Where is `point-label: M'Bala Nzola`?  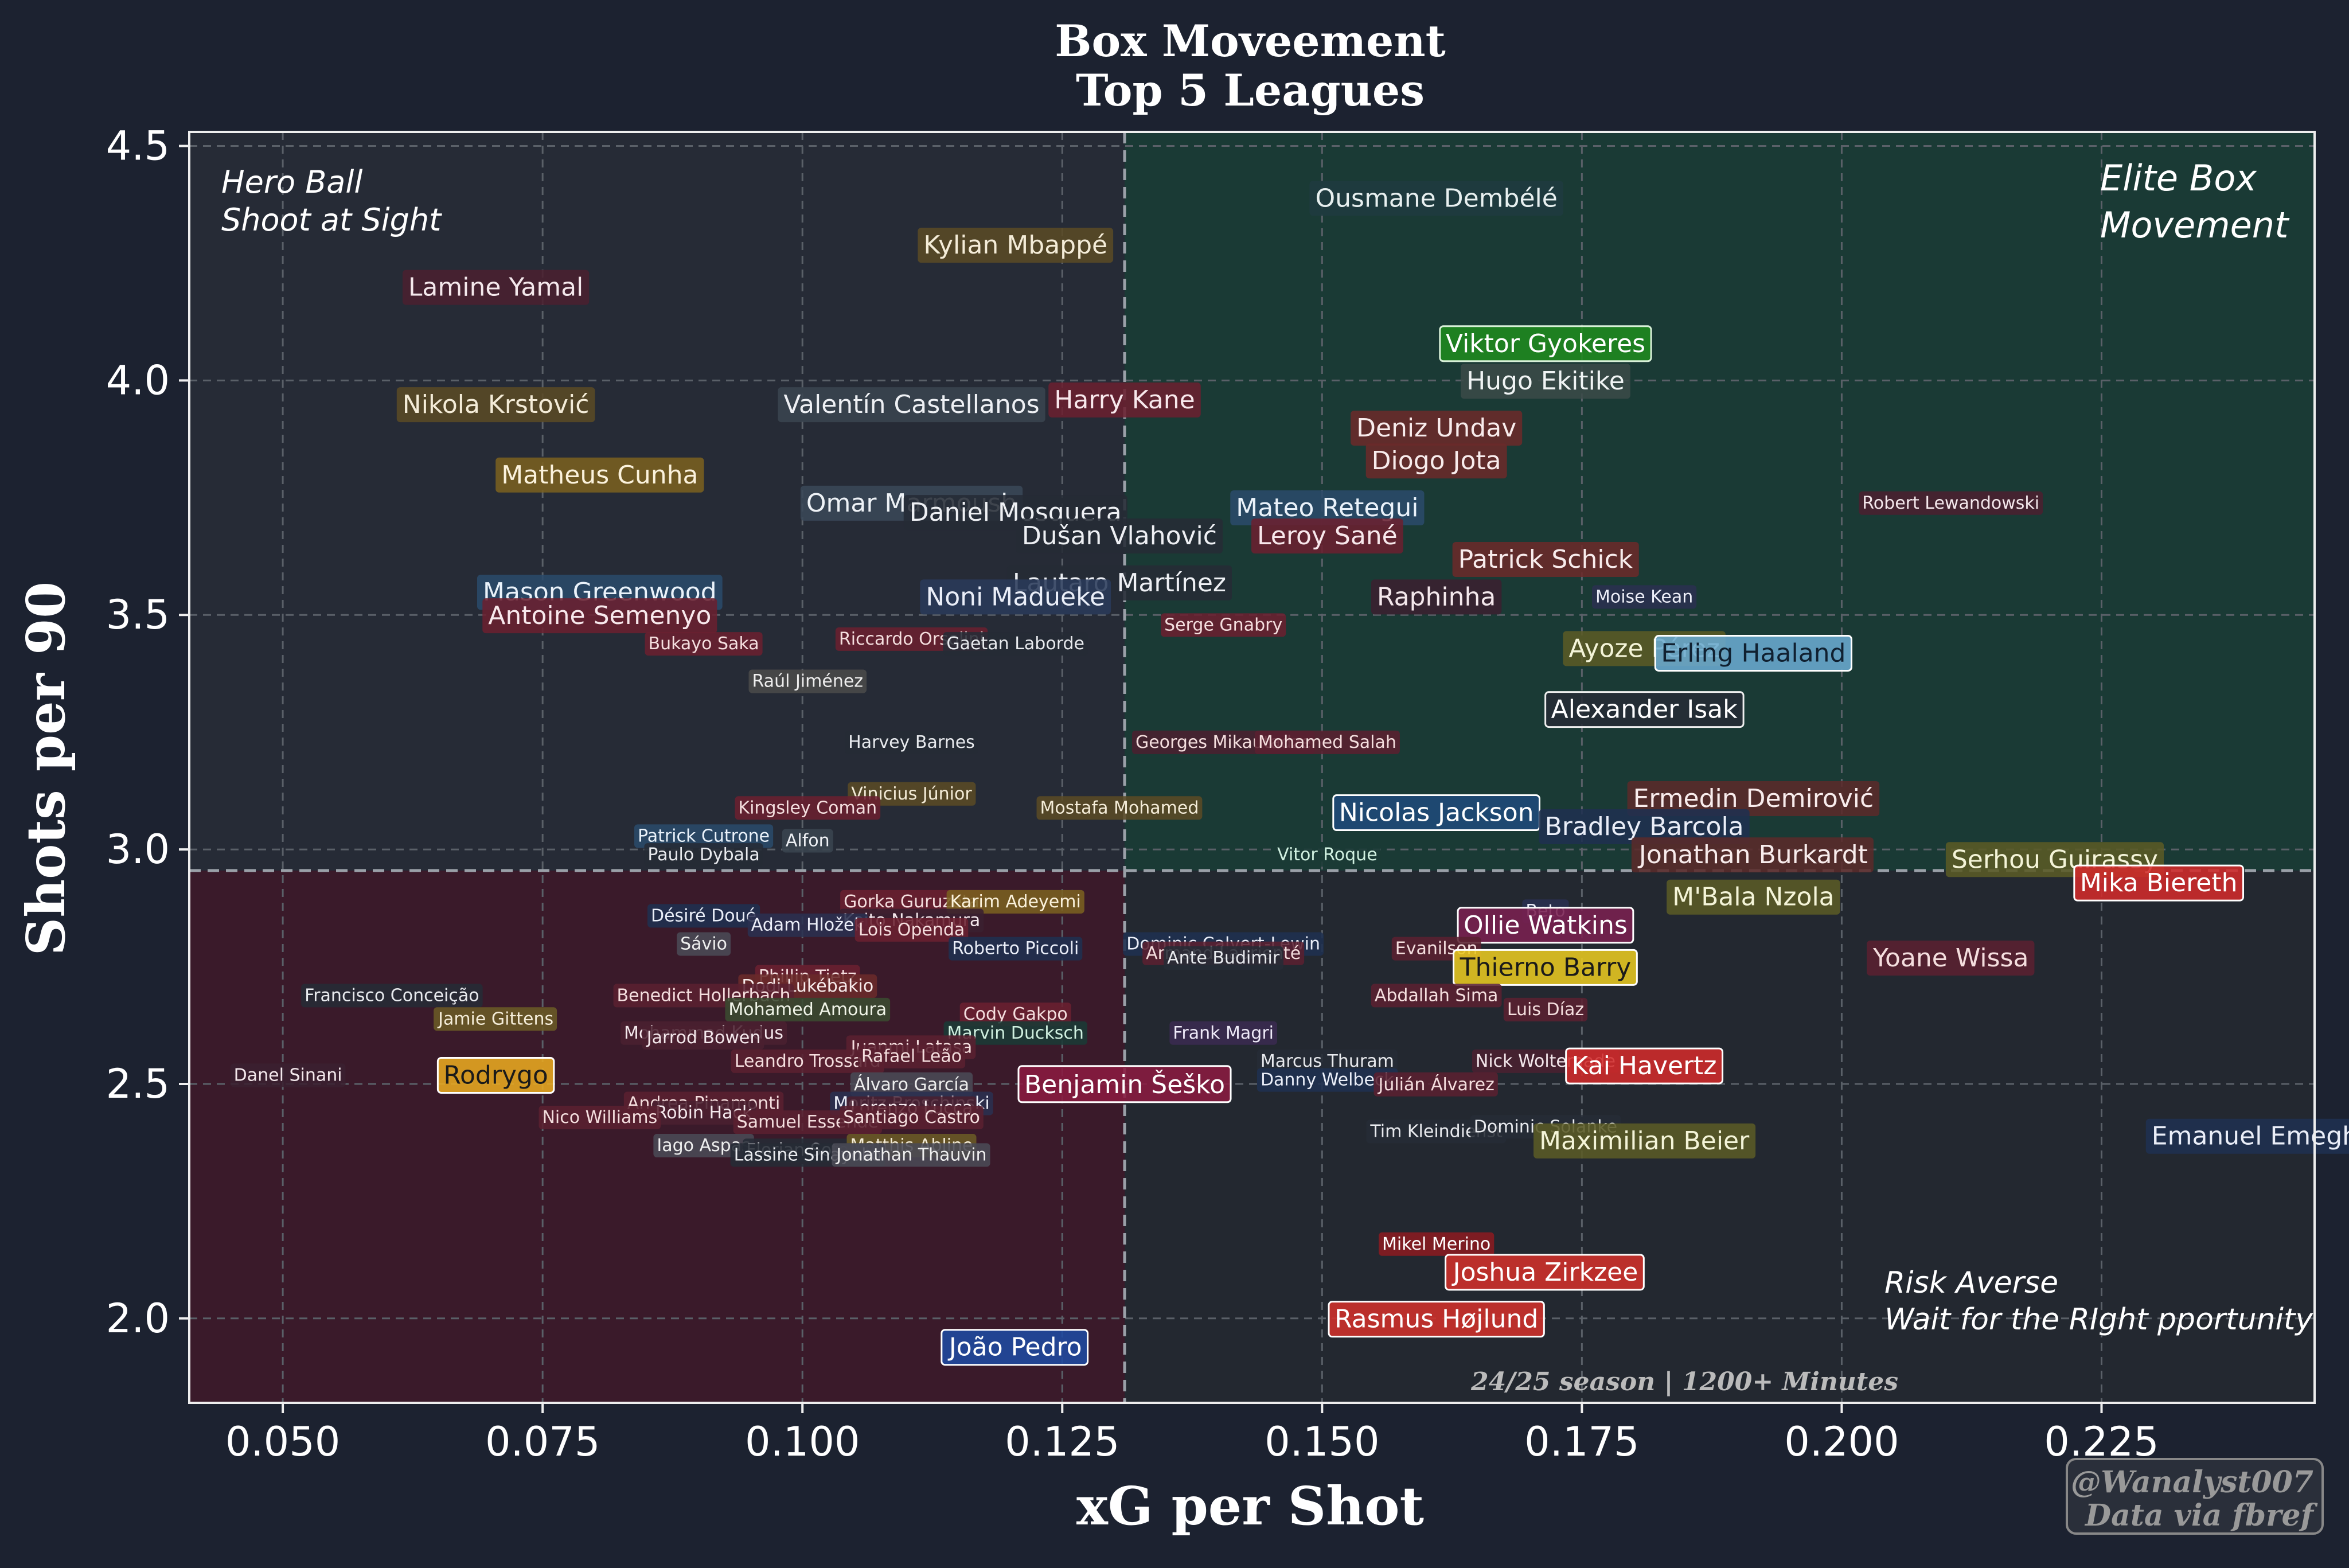
point-label: M'Bala Nzola is located at coordinates (1753, 897).